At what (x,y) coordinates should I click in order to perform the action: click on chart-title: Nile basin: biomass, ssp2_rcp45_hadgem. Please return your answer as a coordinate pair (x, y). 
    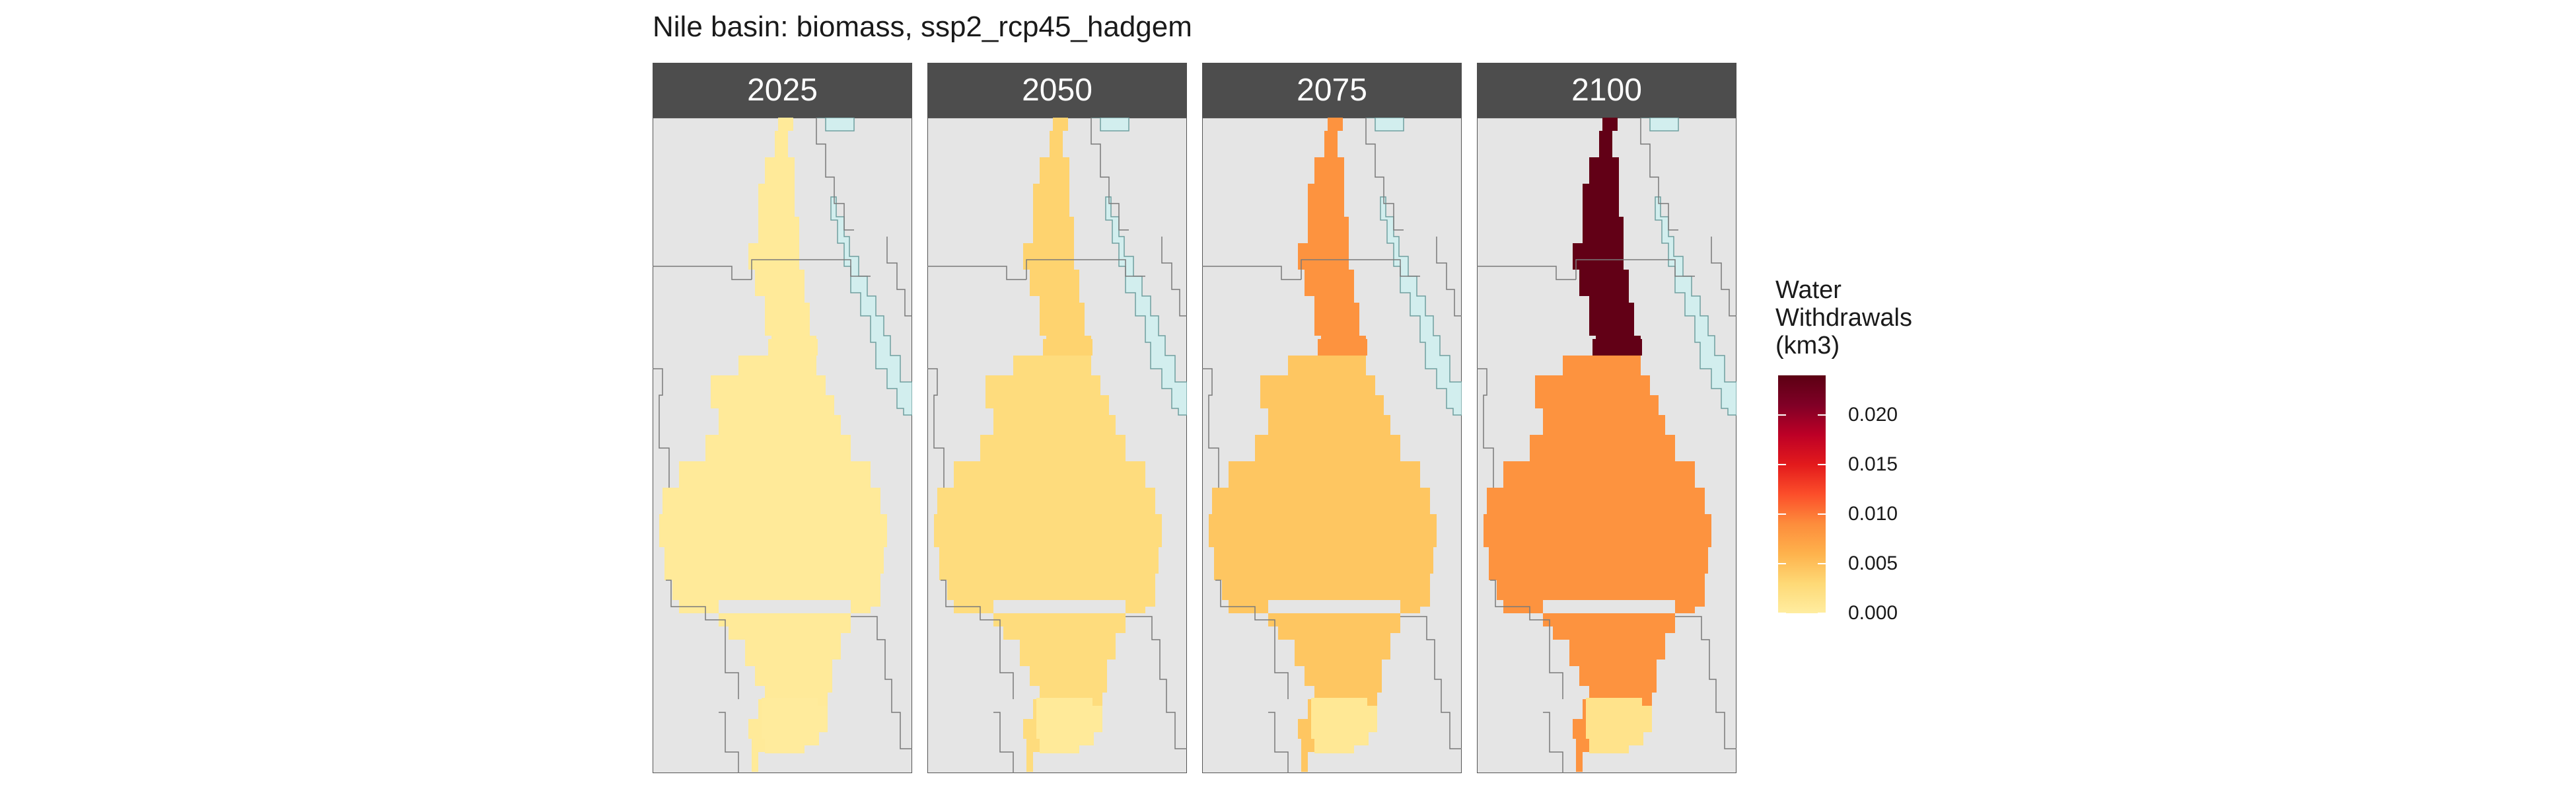
    Looking at the image, I should click on (923, 27).